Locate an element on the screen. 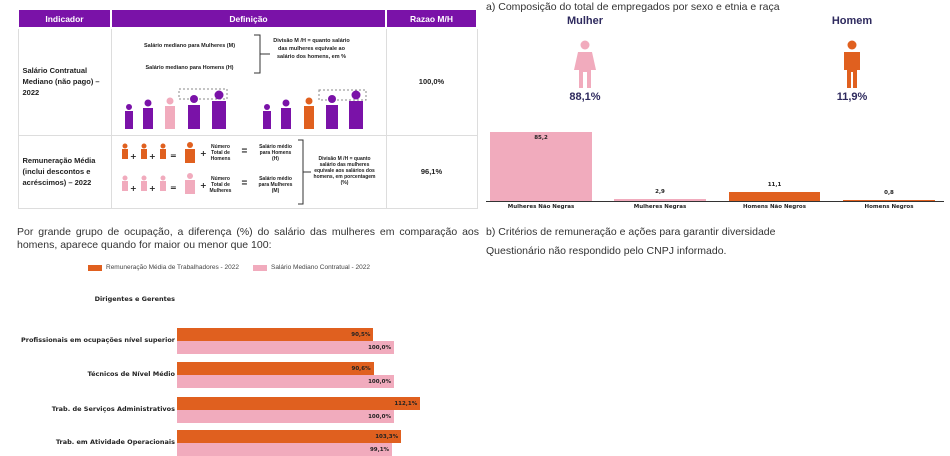 The width and height of the screenshot is (950, 456). header-razao: Razao M/H is located at coordinates (431, 18).